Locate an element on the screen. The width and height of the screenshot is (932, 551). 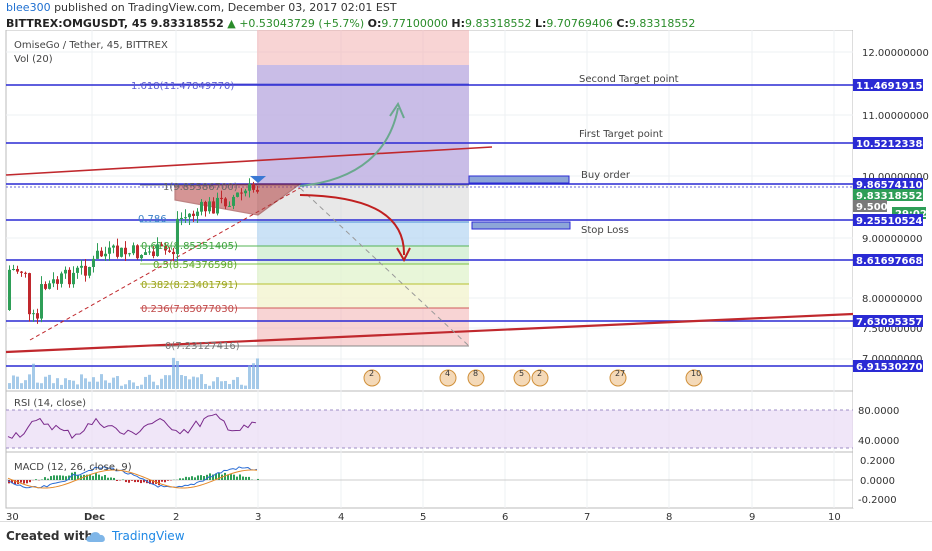
macd-axis: 0.2000 0.0000 -0.2000 is located at coordinates (877, 481).